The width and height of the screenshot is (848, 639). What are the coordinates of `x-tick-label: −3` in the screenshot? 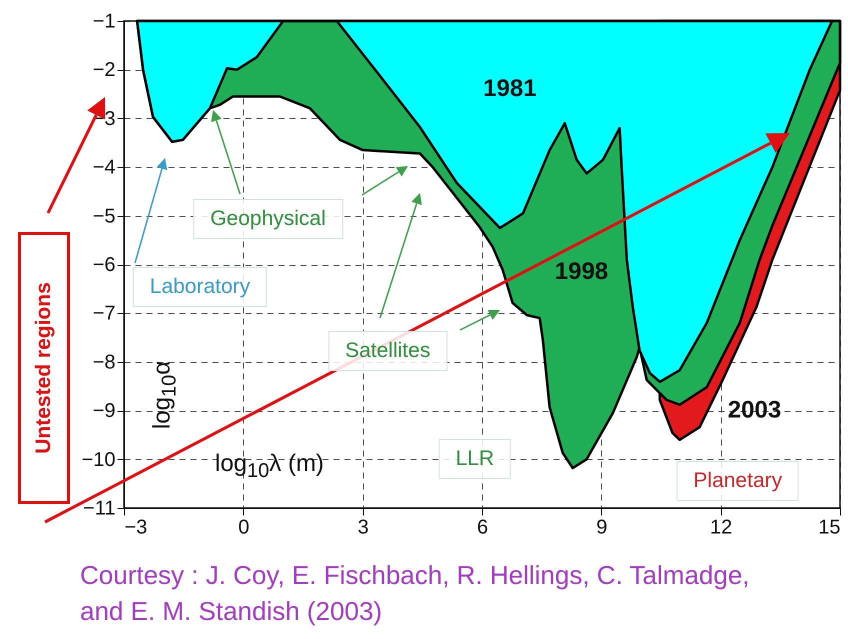 It's located at (136, 527).